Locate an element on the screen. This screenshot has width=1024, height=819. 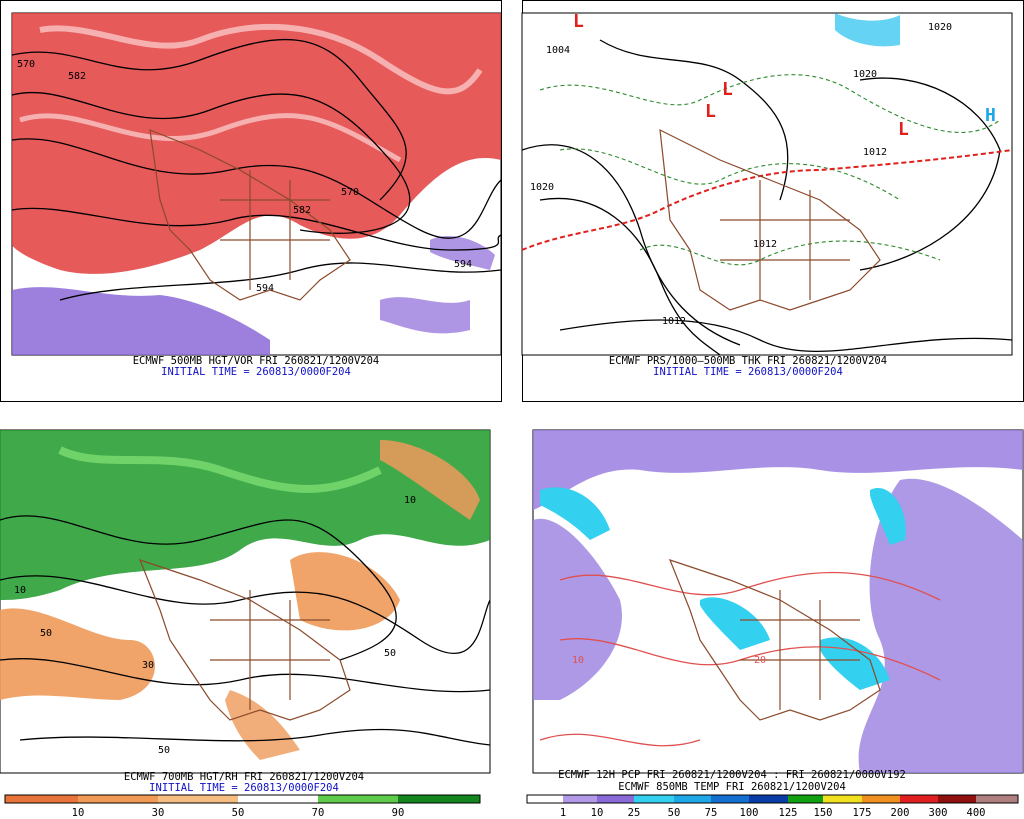
colorbar-label: 1 is located at coordinates (563, 813).